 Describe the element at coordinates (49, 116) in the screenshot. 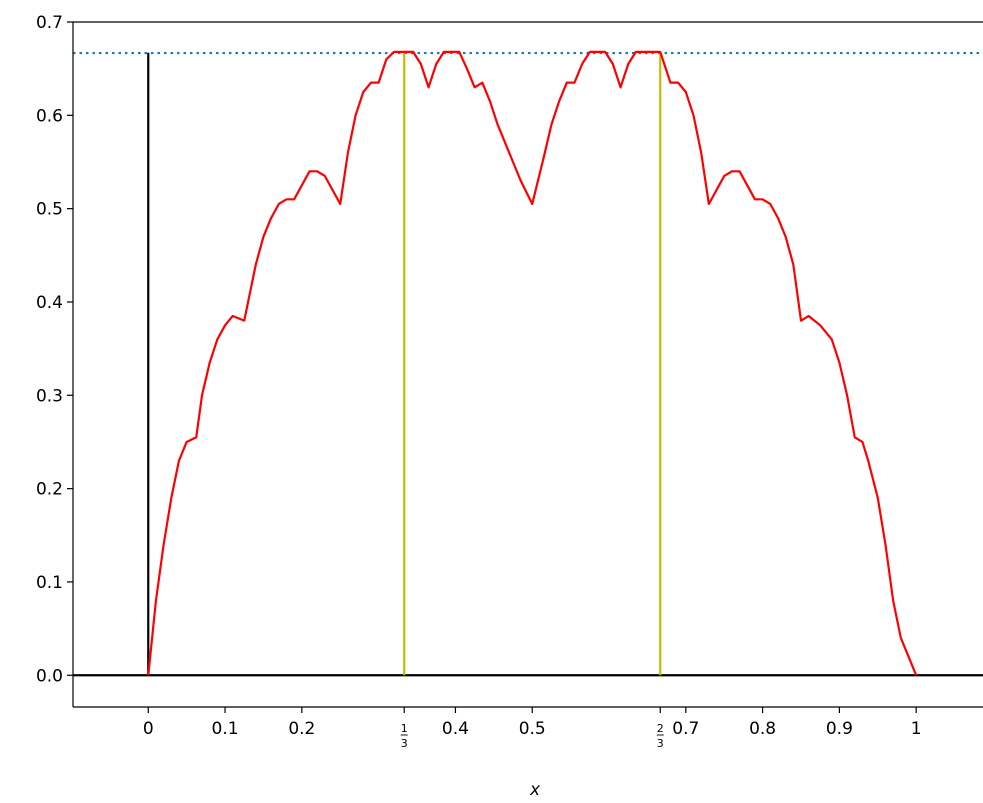

I see `y-tick-label: 0.6` at that location.